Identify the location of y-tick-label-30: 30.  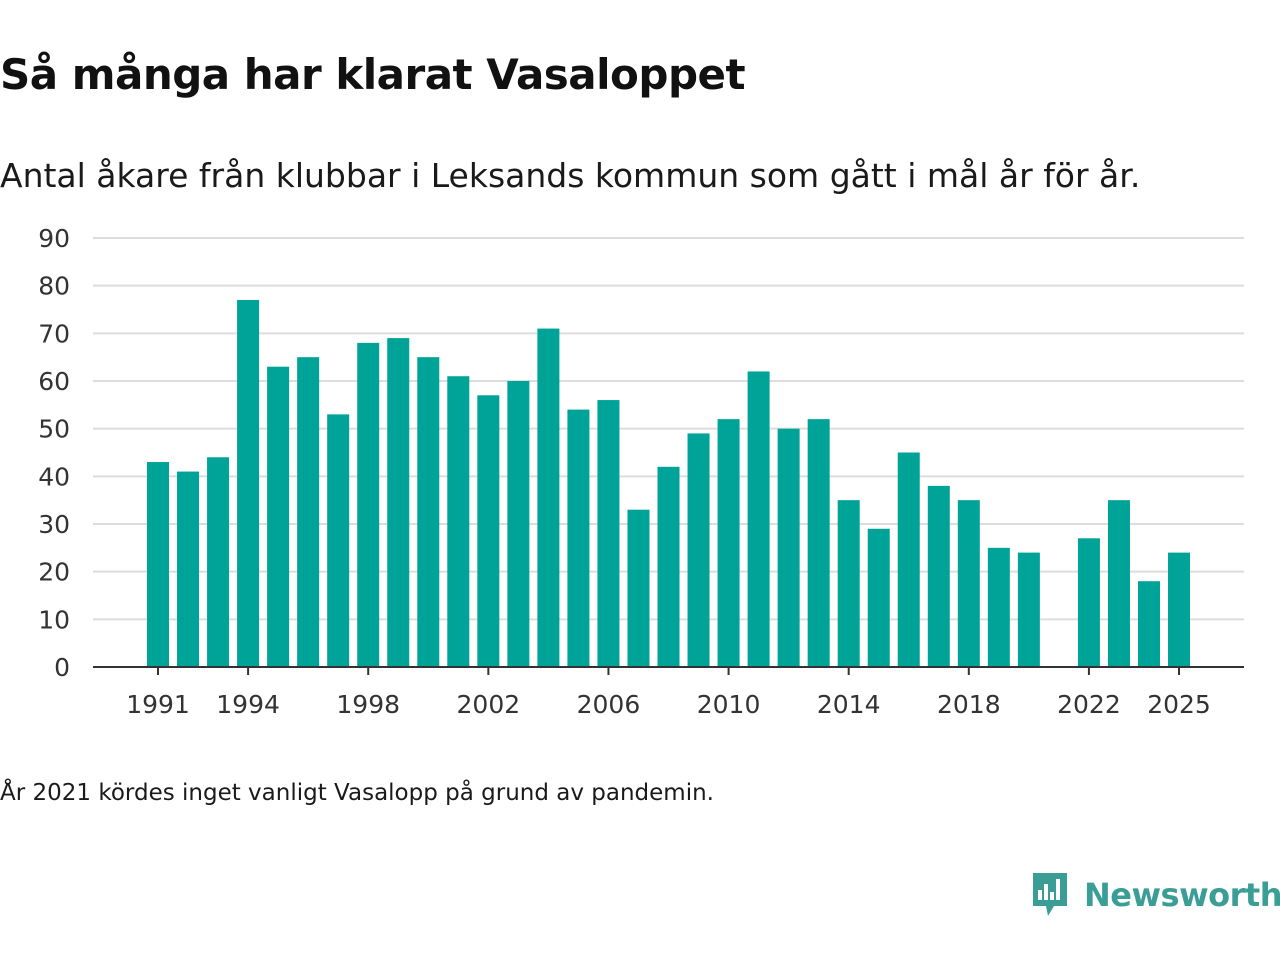
(54, 524).